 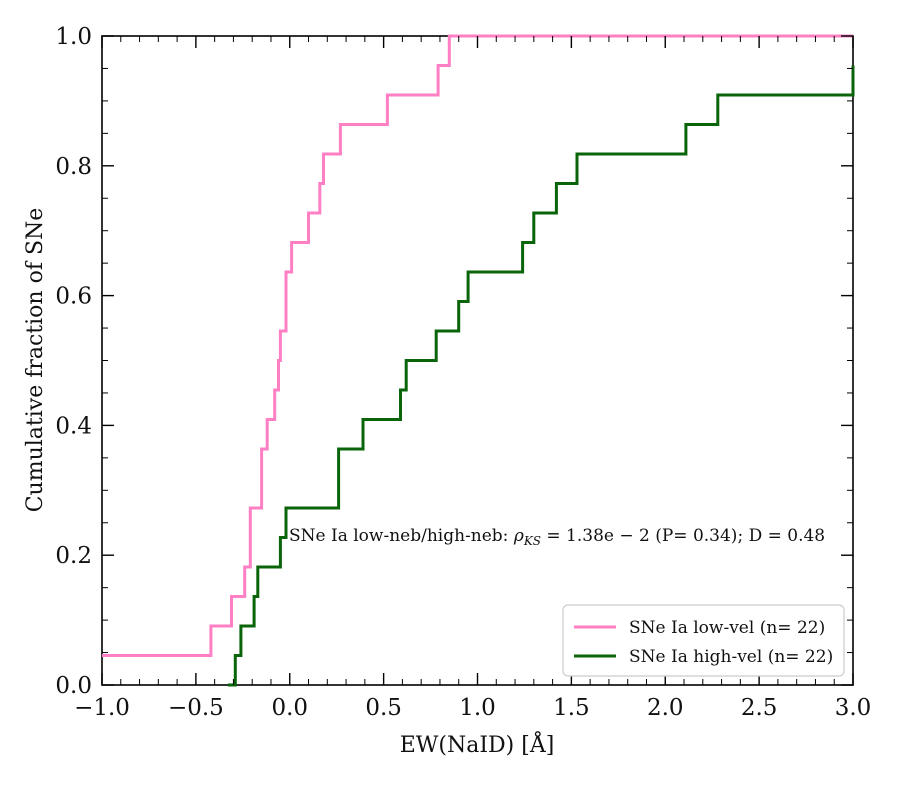 What do you see at coordinates (73, 297) in the screenshot?
I see `y-tick-label: 0.6` at bounding box center [73, 297].